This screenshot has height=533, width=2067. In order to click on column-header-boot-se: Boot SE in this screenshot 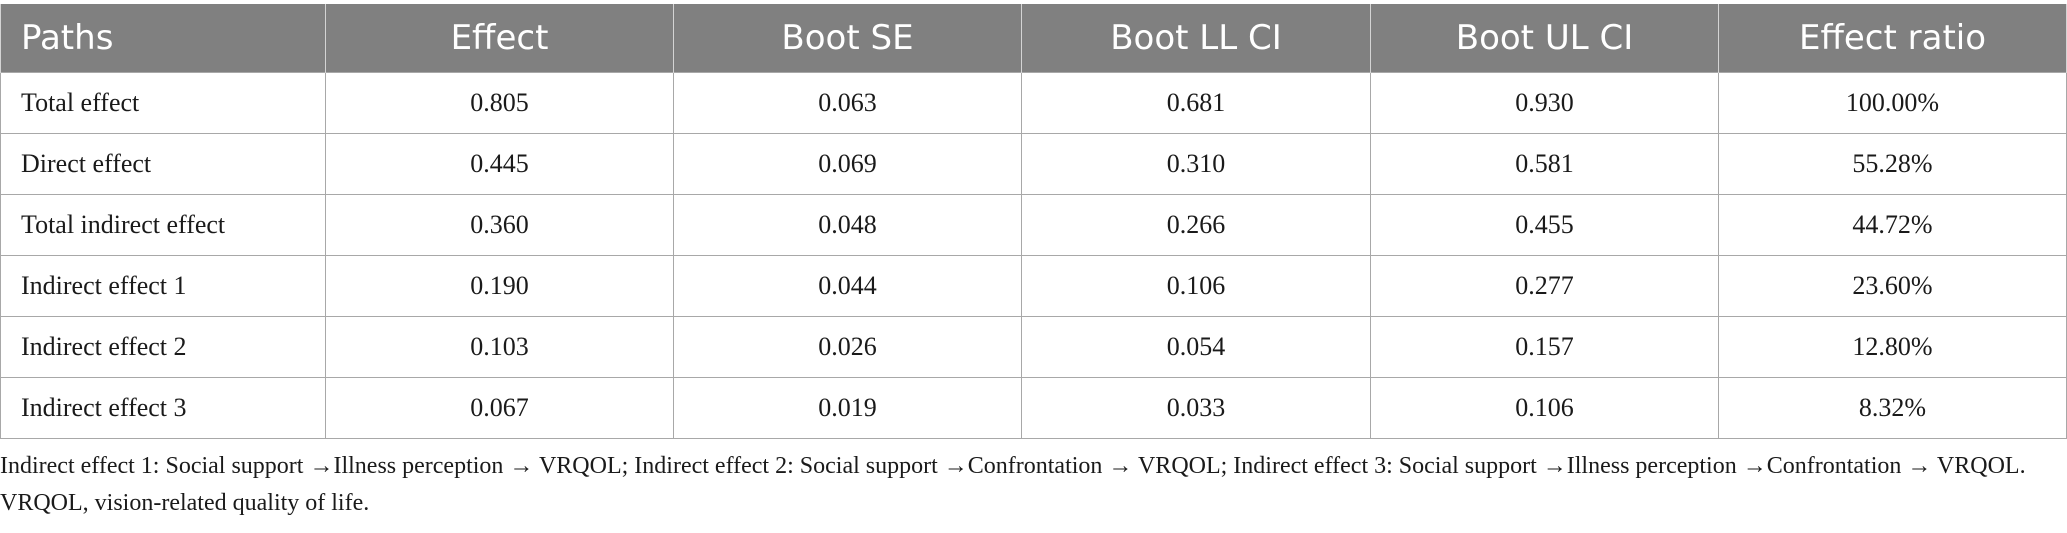, I will do `click(847, 38)`.